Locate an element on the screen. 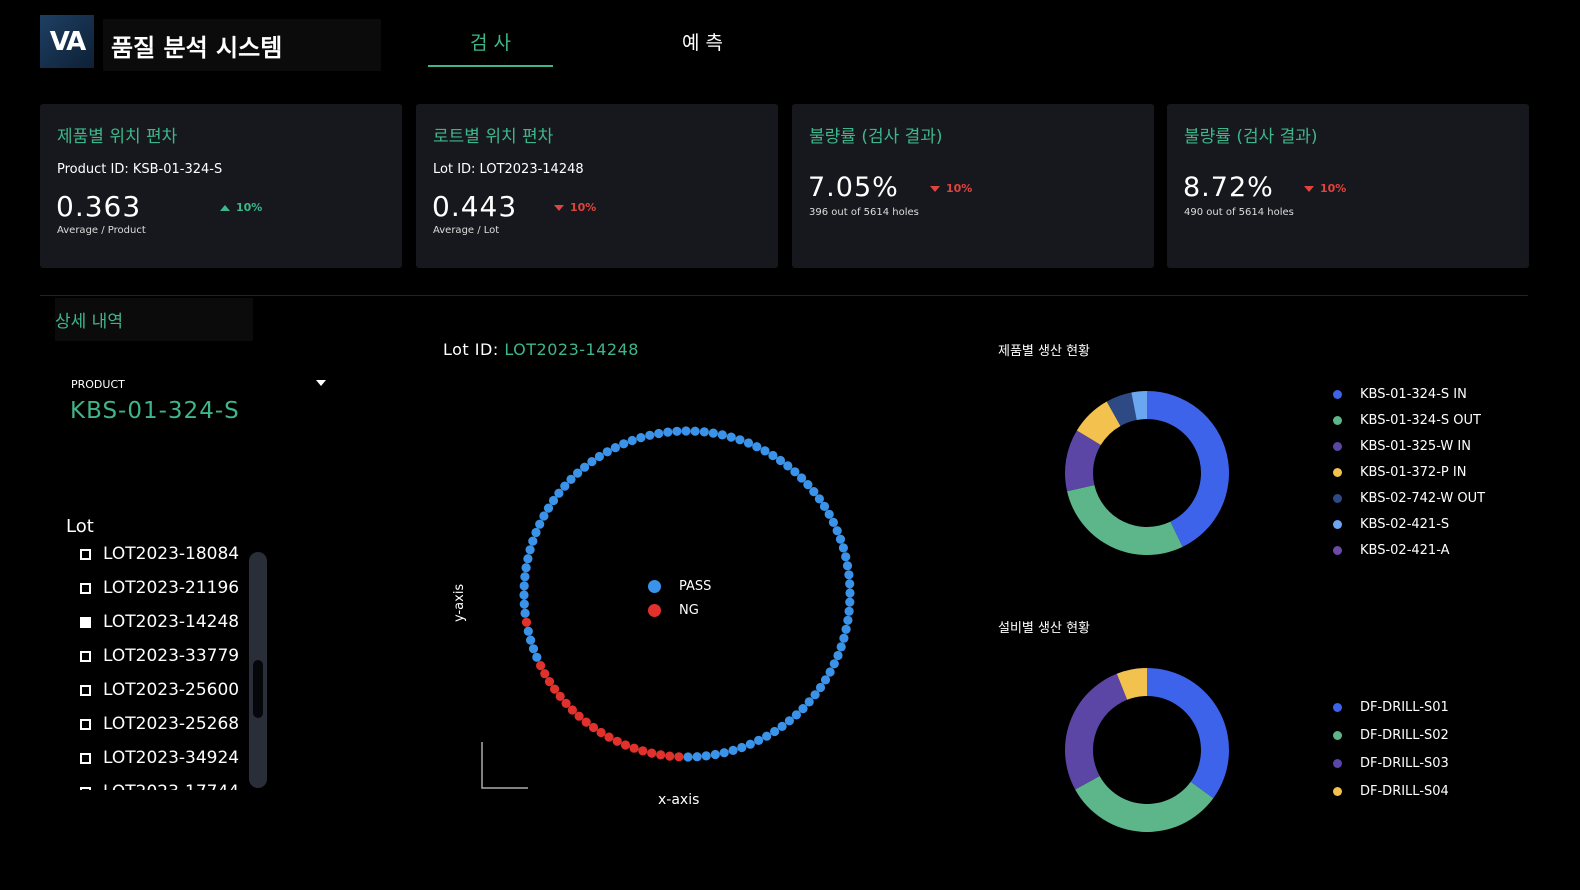 This screenshot has width=1580, height=890. checkbox-checked is located at coordinates (85, 622).